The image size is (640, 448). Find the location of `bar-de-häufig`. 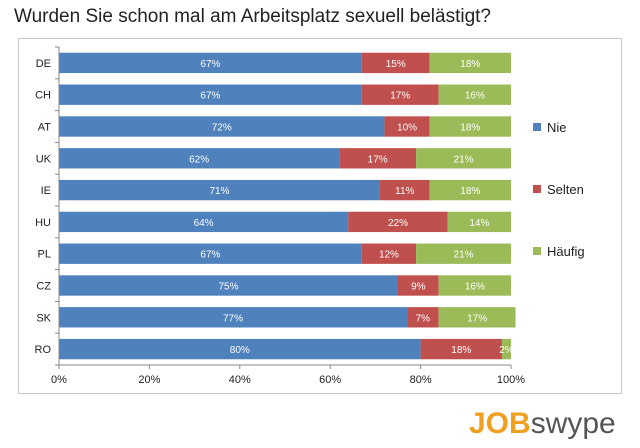

bar-de-häufig is located at coordinates (470, 63).